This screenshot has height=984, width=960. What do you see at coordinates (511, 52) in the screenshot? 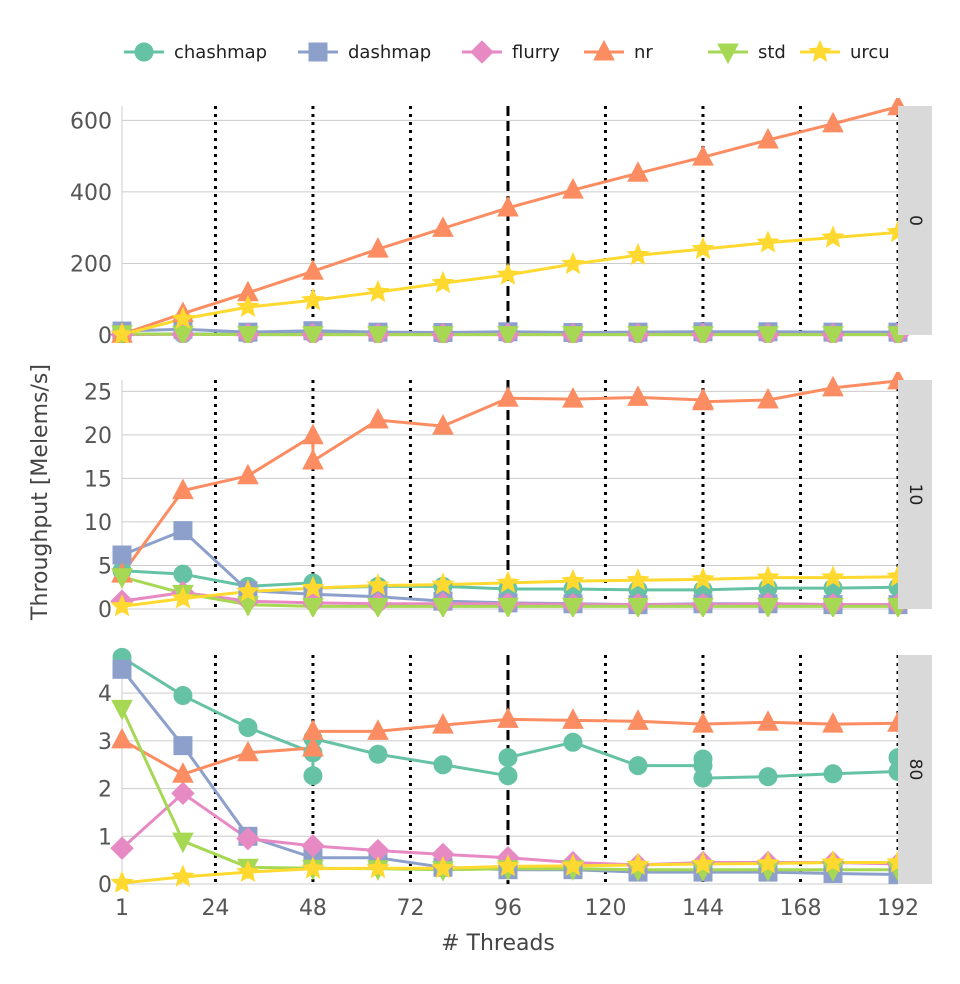
I see `legend-item-flurry: flurry` at bounding box center [511, 52].